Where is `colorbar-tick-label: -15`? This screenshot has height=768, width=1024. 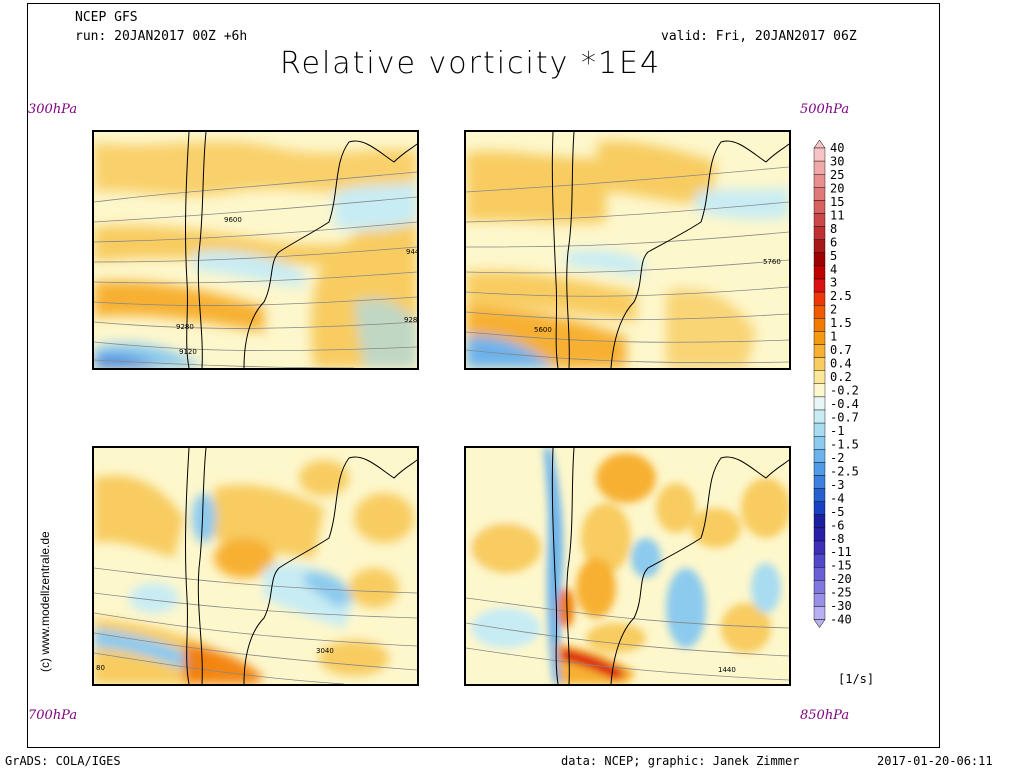 colorbar-tick-label: -15 is located at coordinates (841, 566).